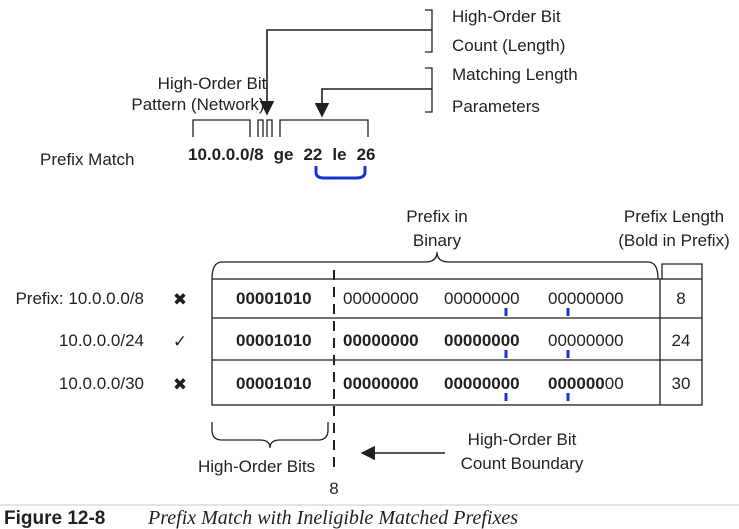 This screenshot has width=739, height=529. What do you see at coordinates (270, 435) in the screenshot?
I see `high-order-bits-brace` at bounding box center [270, 435].